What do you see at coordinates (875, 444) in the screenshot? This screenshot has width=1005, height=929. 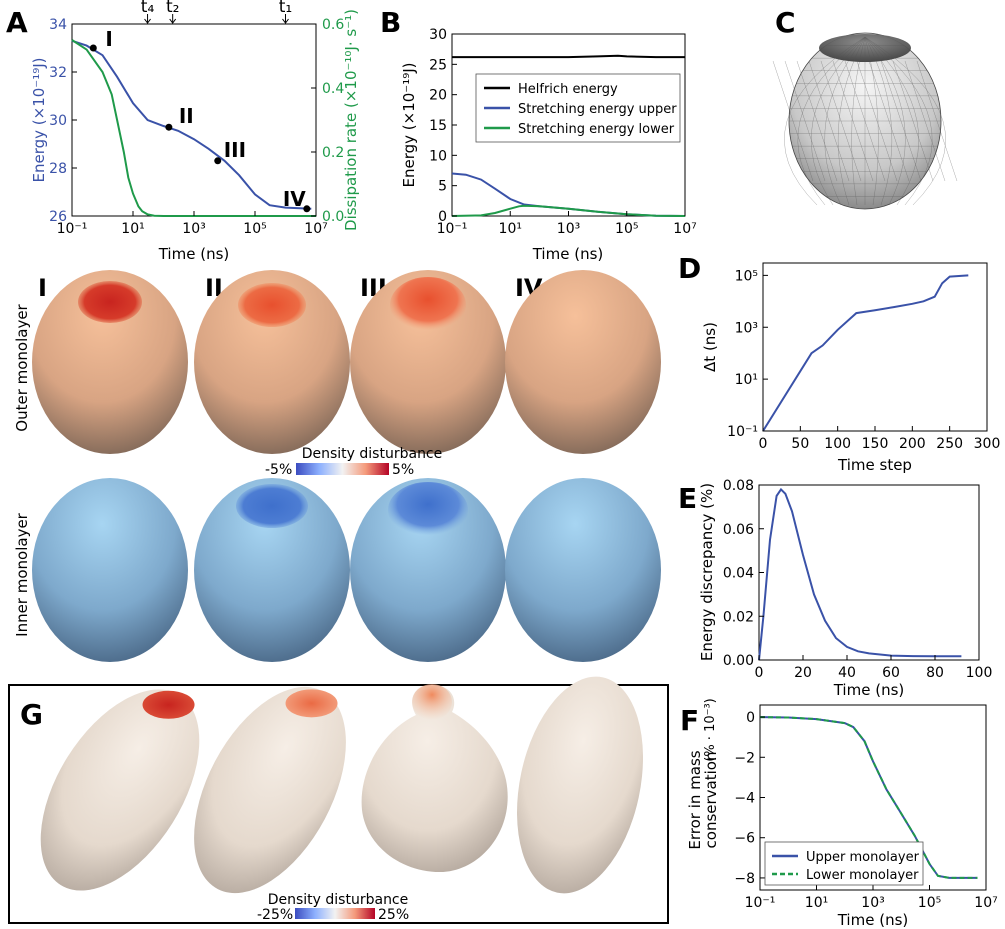 I see `d-xtick-label: 150` at bounding box center [875, 444].